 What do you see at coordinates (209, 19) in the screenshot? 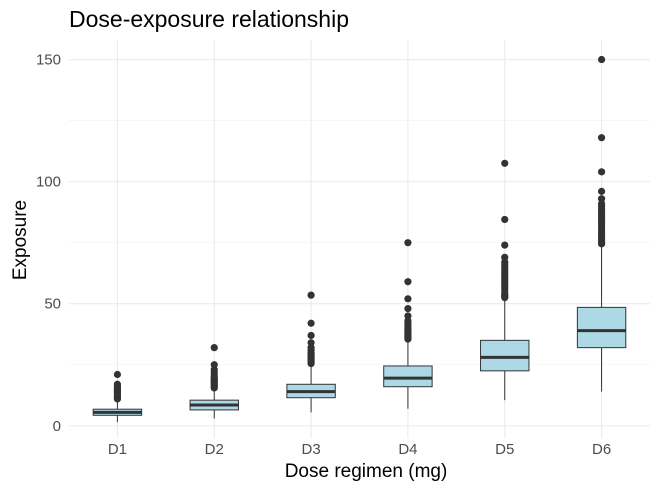
I see `chart-title: Dose-exposure relationship` at bounding box center [209, 19].